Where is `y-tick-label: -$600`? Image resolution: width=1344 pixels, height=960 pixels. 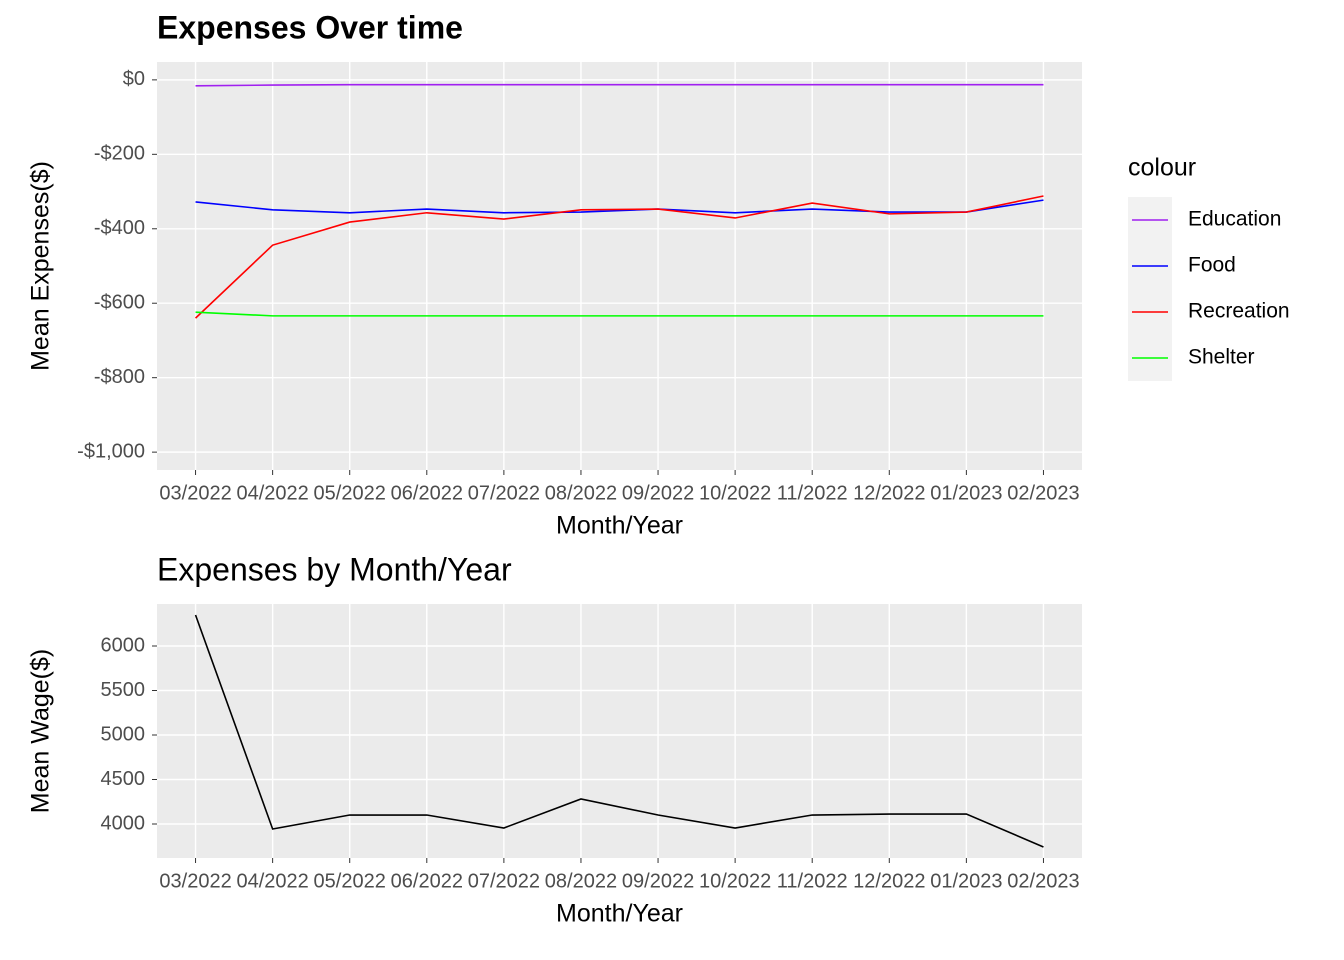 y-tick-label: -$600 is located at coordinates (119, 303).